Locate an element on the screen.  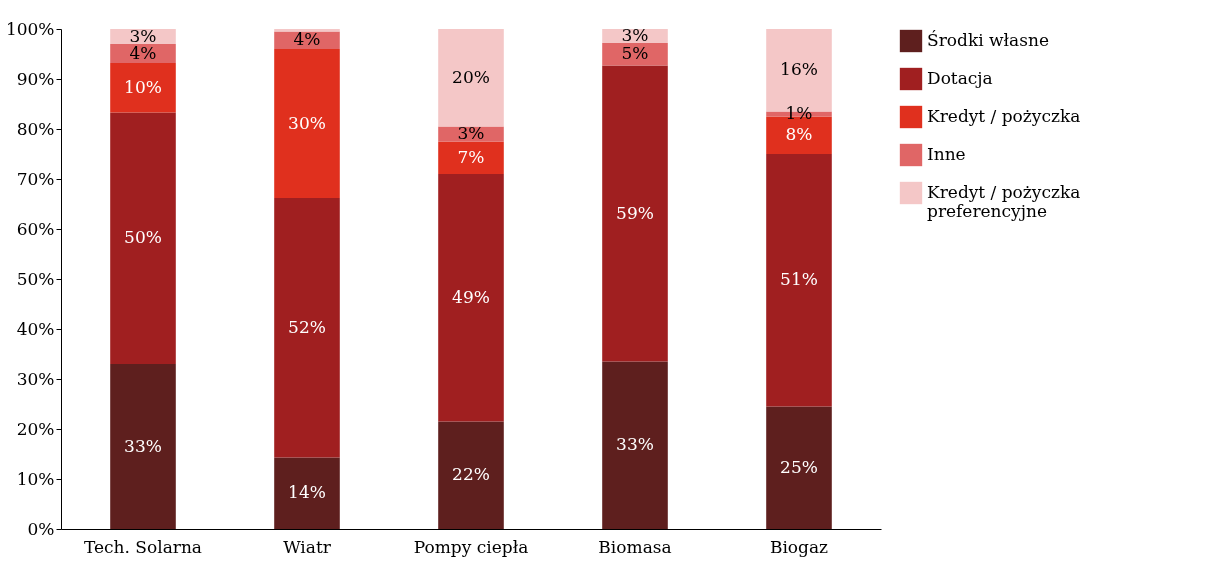
data-label: 49% is located at coordinates (471, 296).